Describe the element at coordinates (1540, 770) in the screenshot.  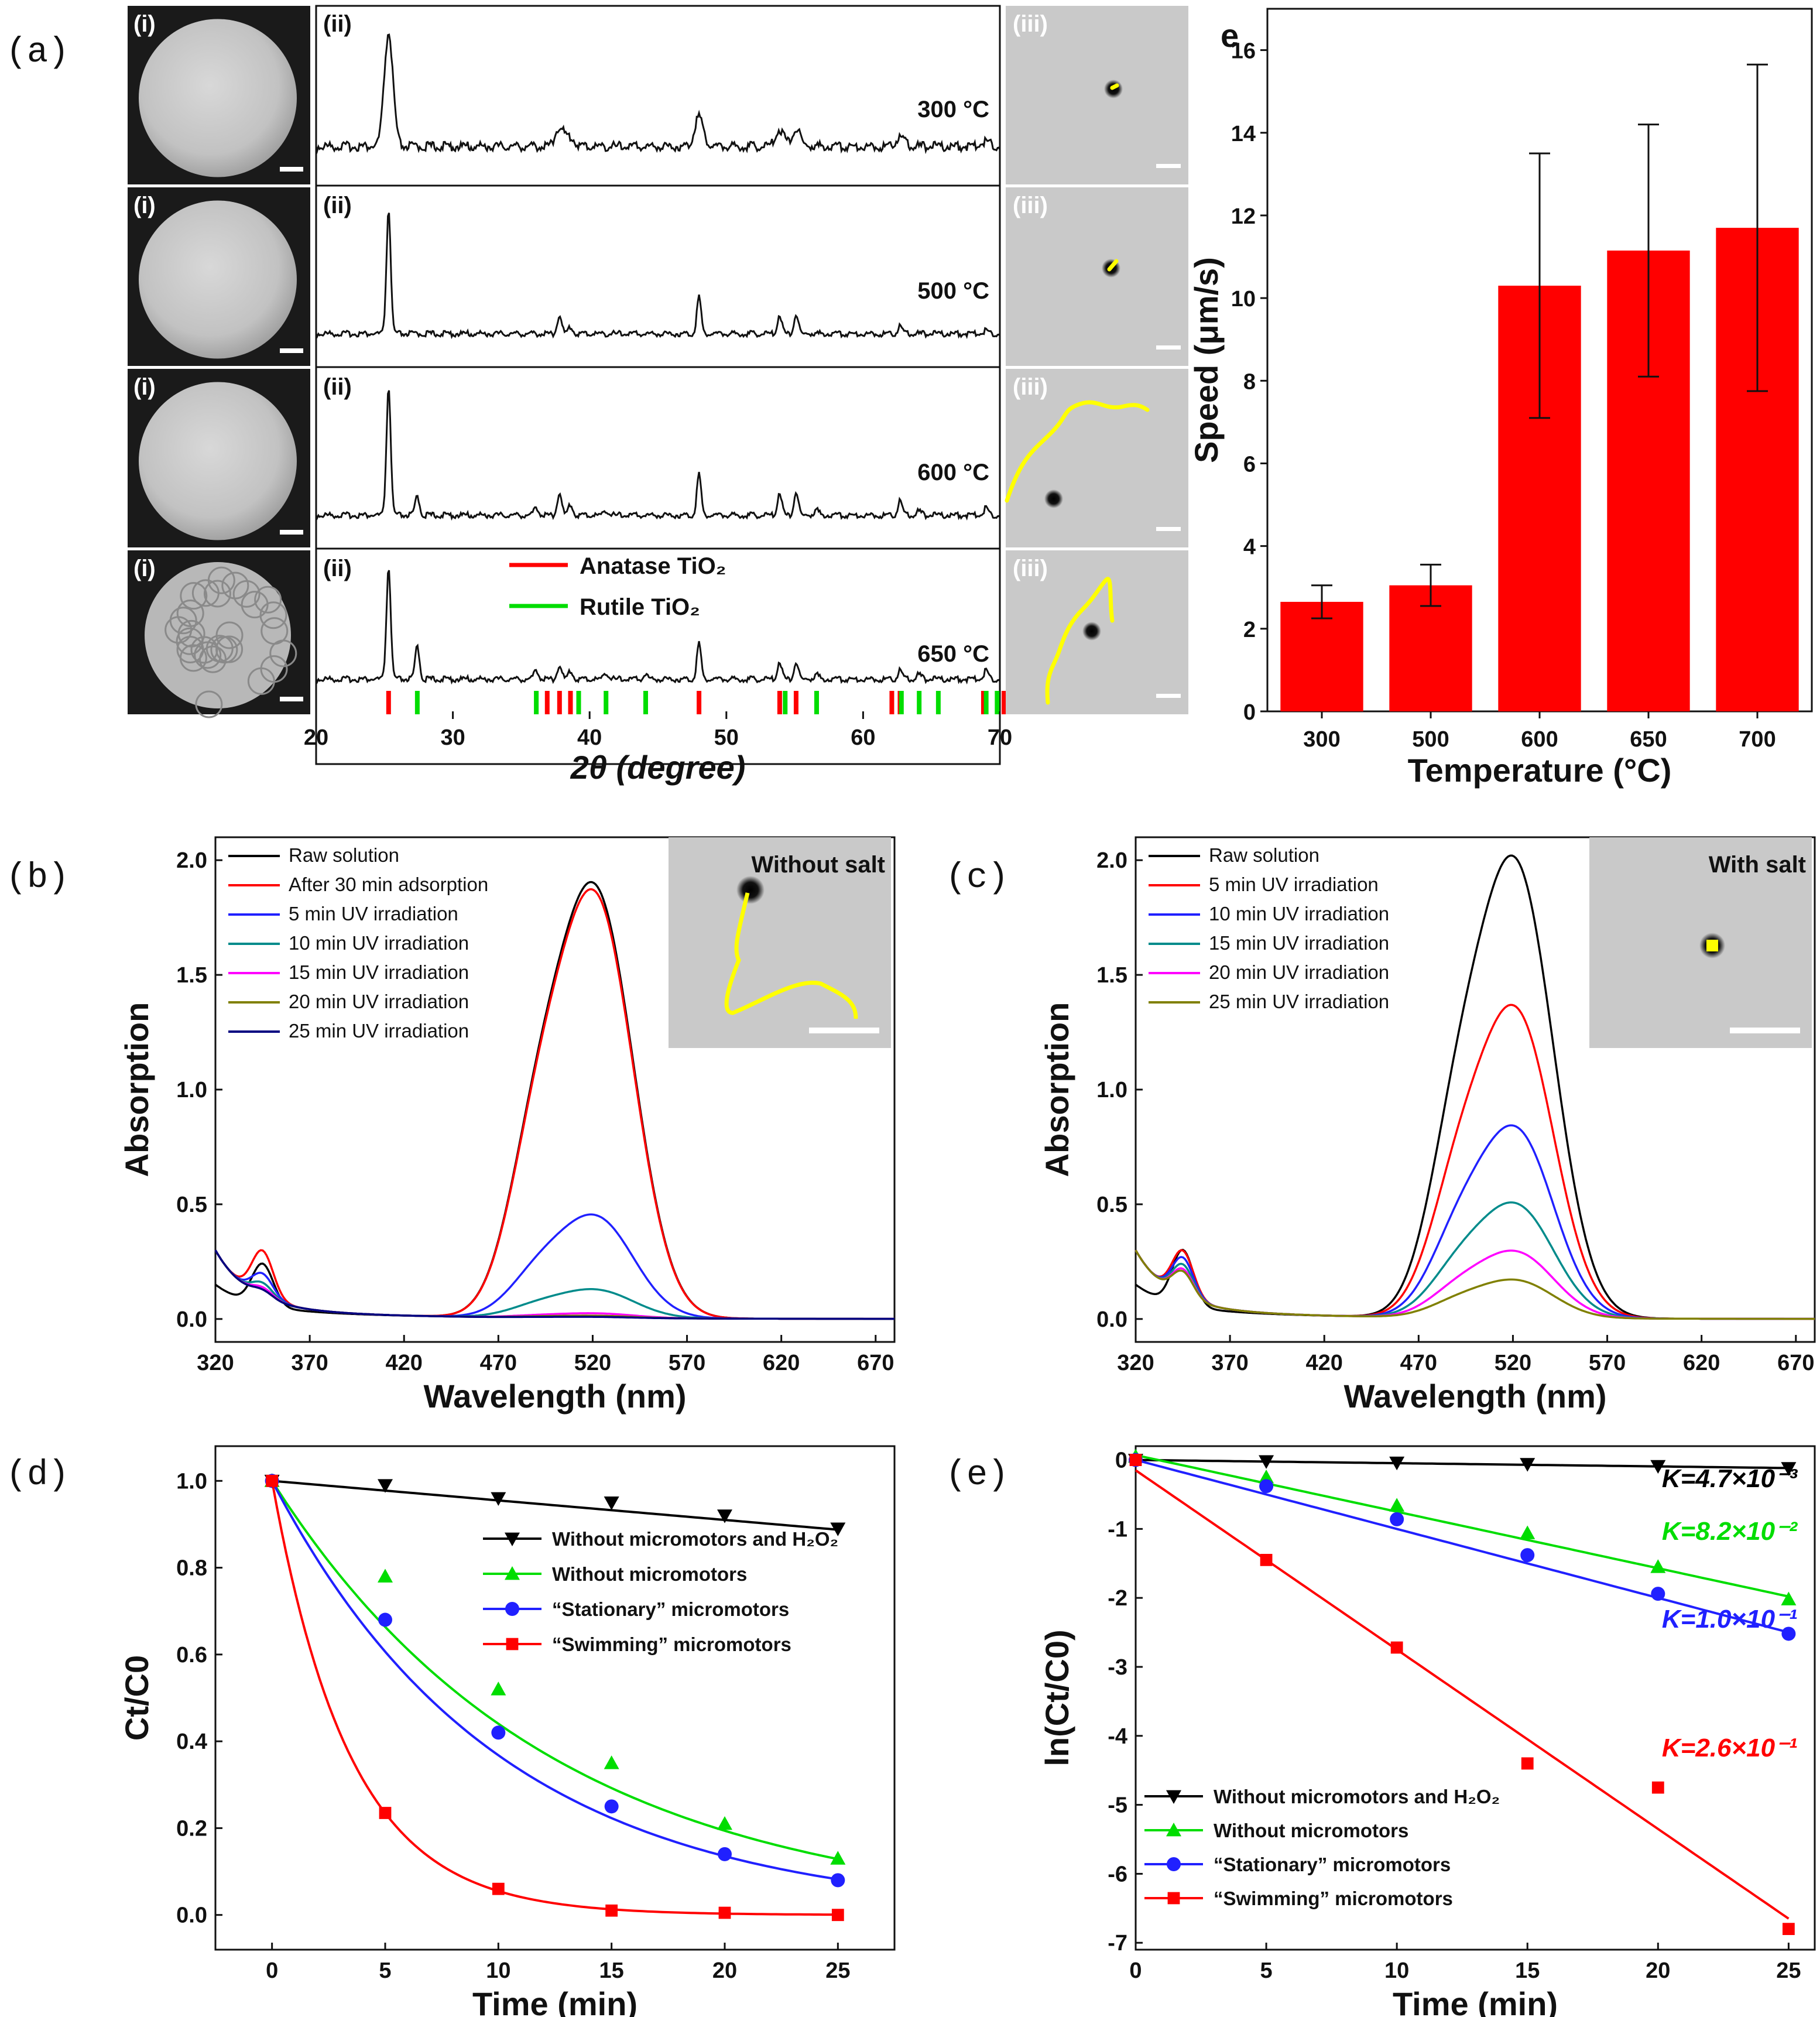
I see `x-axis-title: Temperature (°C)` at that location.